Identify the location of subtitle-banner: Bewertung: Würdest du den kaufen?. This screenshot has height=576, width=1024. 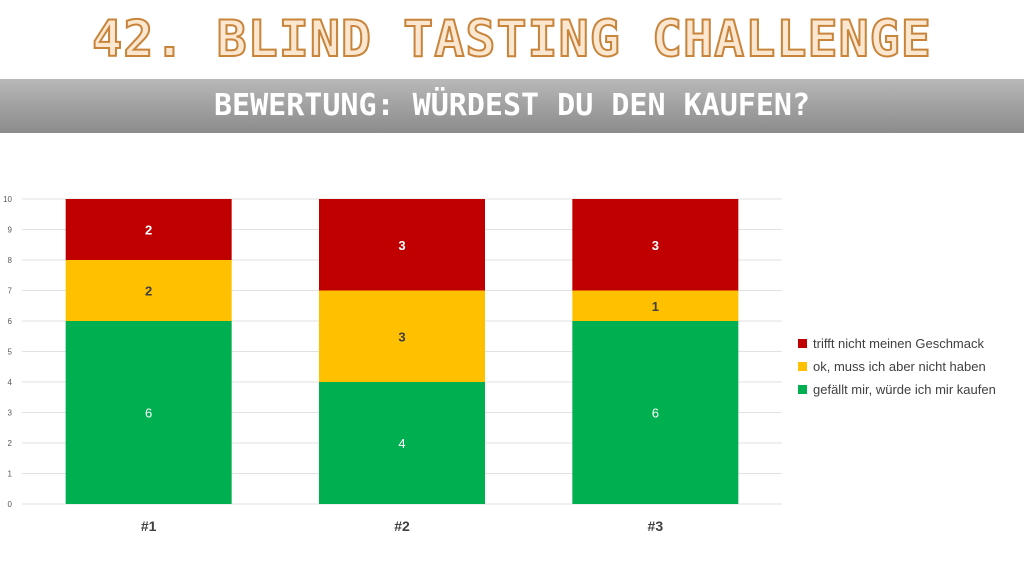
(512, 106).